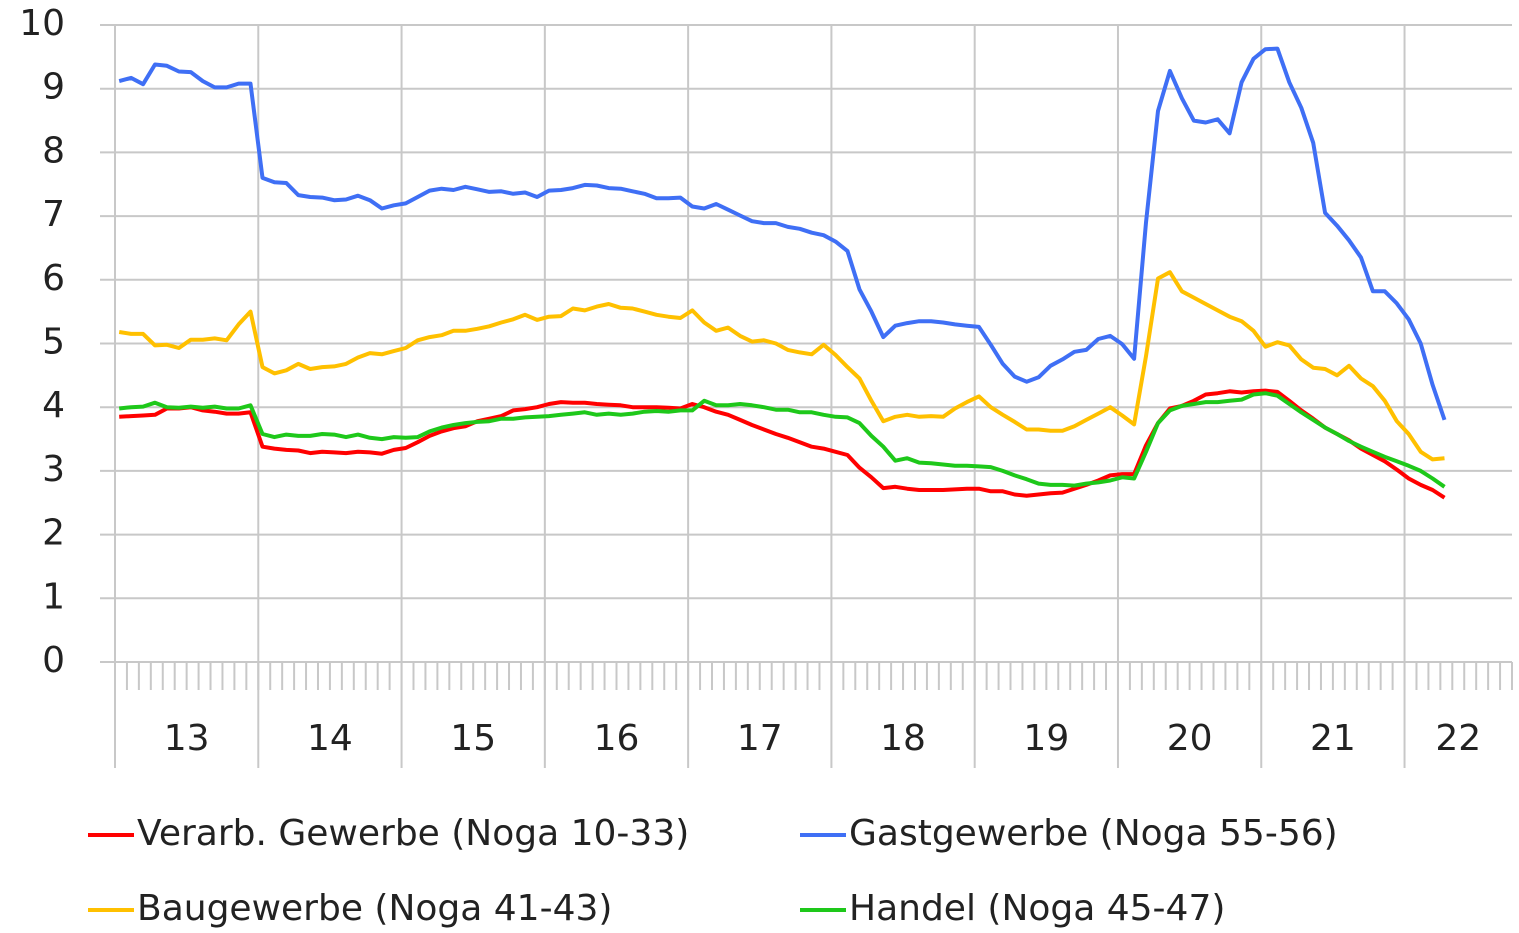 This screenshot has width=1519, height=933. What do you see at coordinates (1458, 738) in the screenshot?
I see `x-tick-label: 22` at bounding box center [1458, 738].